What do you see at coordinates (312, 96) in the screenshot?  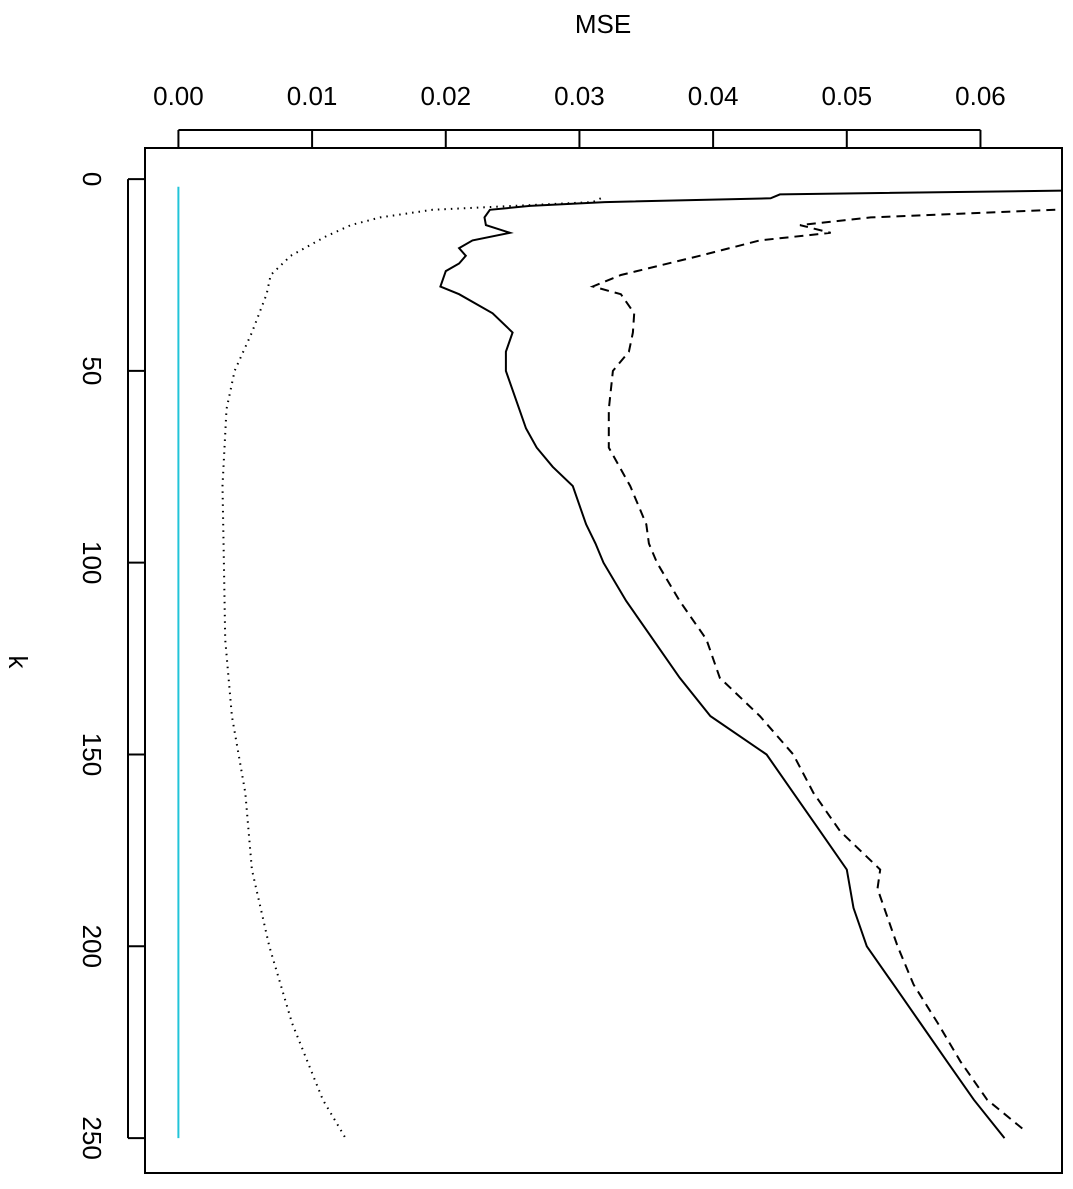 I see `top-tick-label: 0.01` at bounding box center [312, 96].